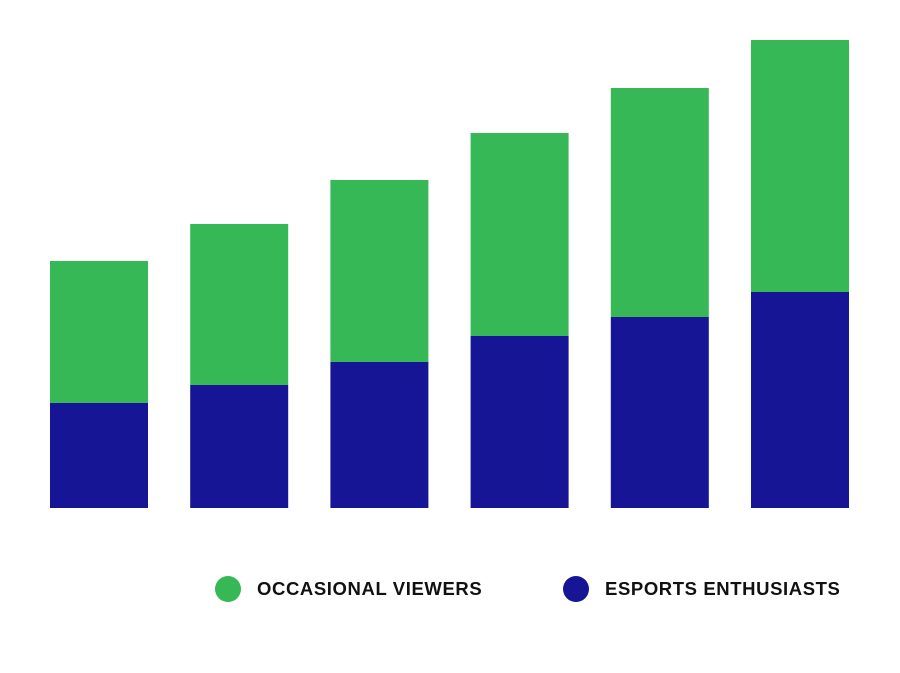  What do you see at coordinates (370, 588) in the screenshot?
I see `legend-label-occasional-viewers: OCCASIONAL VIEWERS` at bounding box center [370, 588].